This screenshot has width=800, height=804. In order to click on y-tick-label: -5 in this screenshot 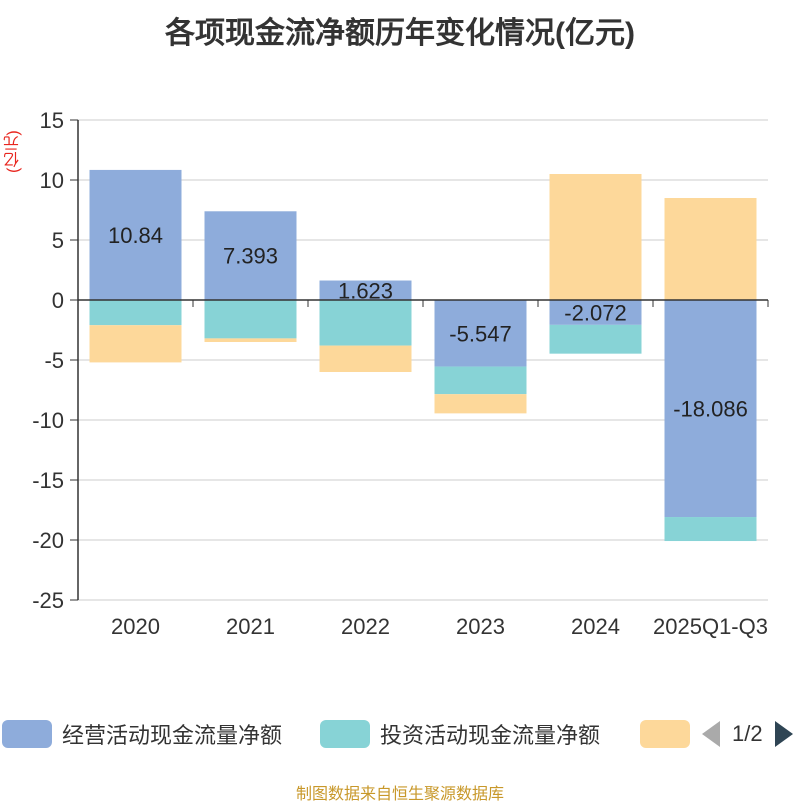, I will do `click(54, 360)`.